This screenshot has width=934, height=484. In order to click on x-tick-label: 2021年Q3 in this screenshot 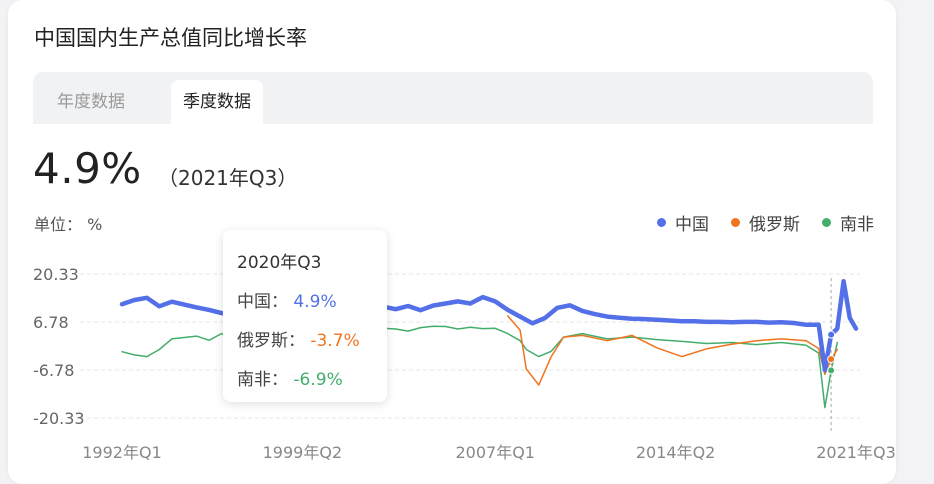, I will do `click(856, 452)`.